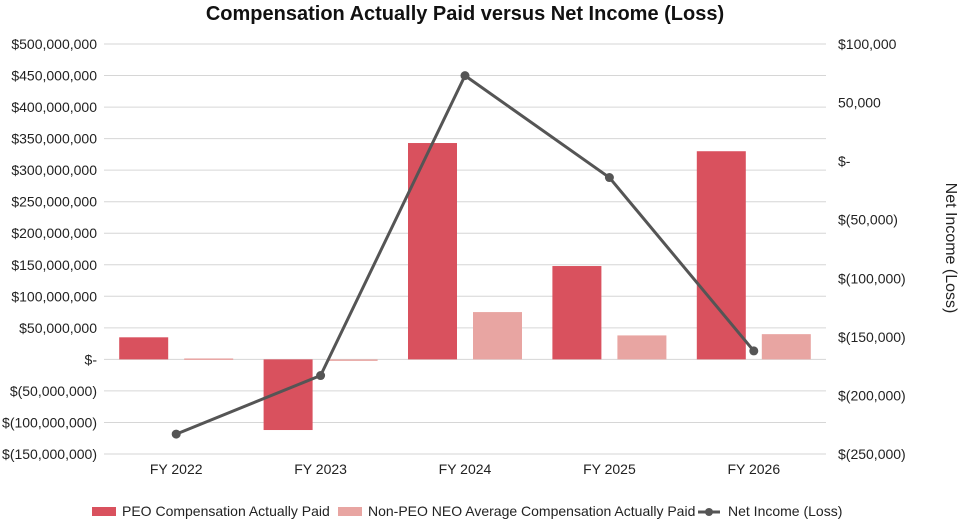 The width and height of the screenshot is (960, 522). Describe the element at coordinates (950, 248) in the screenshot. I see `right-axis-title: Net Income (Loss)` at that location.